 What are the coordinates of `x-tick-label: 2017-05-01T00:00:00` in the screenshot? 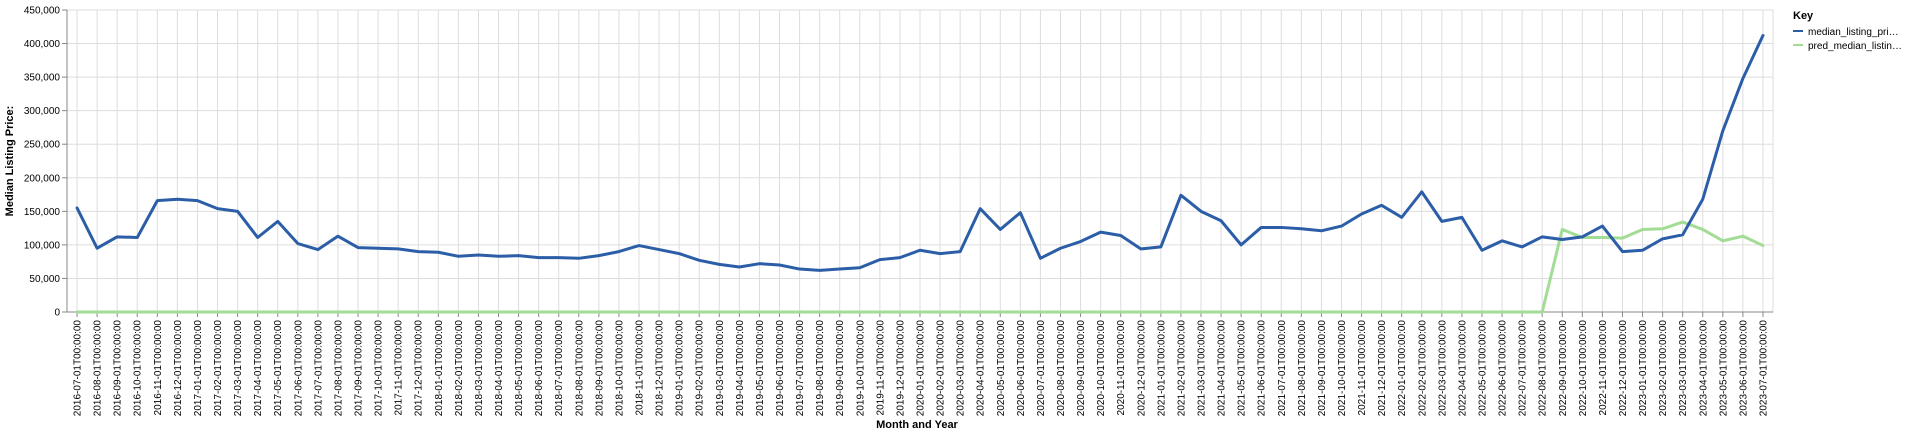 It's located at (278, 368).